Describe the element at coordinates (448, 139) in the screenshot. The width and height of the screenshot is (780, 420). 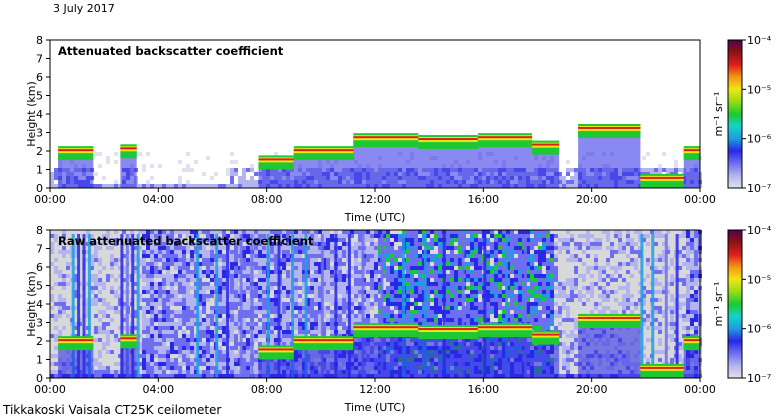
I see `cloud-layer-core` at that location.